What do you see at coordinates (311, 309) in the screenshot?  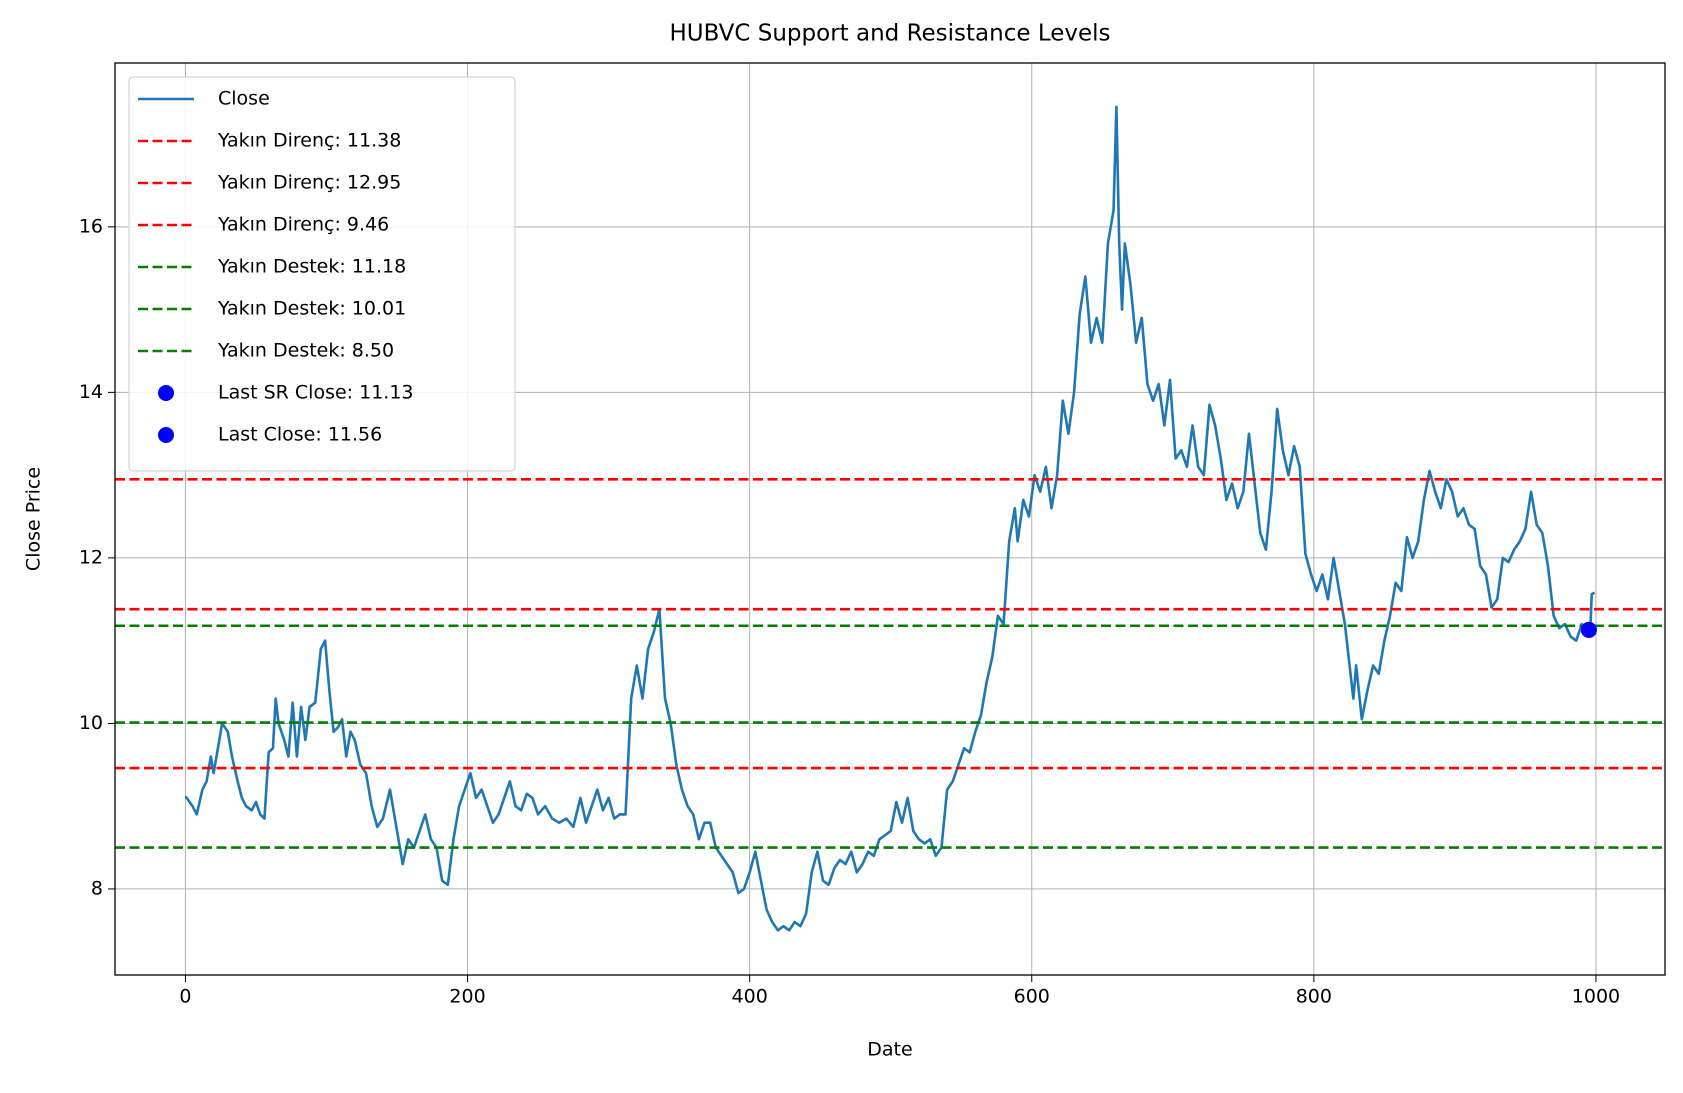 I see `legend-label: Yakın Destek: 10.01` at bounding box center [311, 309].